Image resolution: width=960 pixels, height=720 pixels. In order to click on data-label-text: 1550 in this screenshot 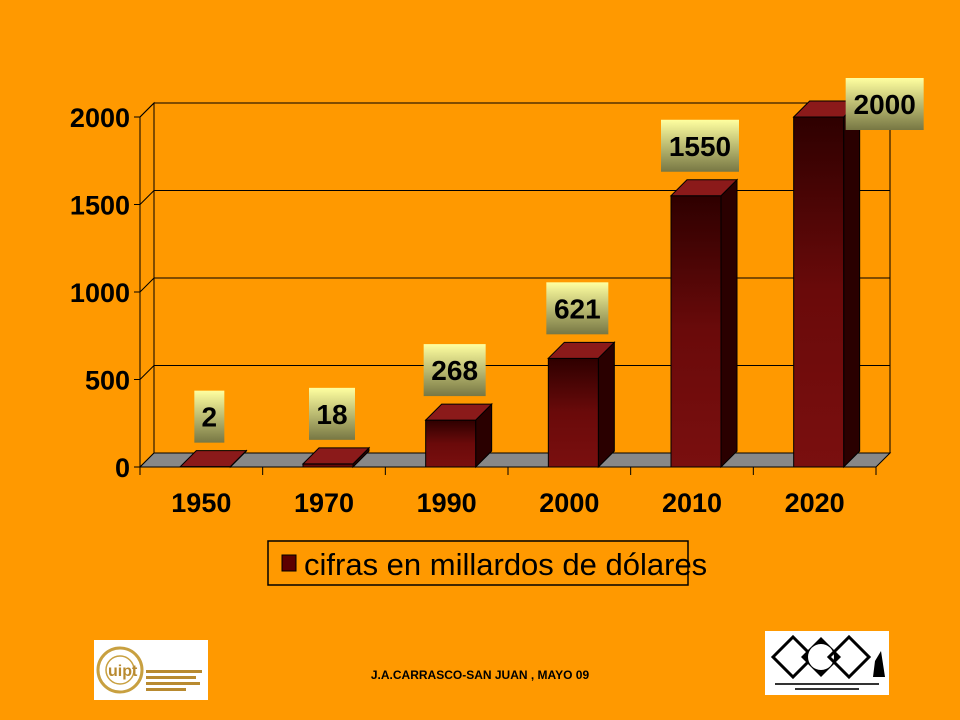, I will do `click(700, 146)`.